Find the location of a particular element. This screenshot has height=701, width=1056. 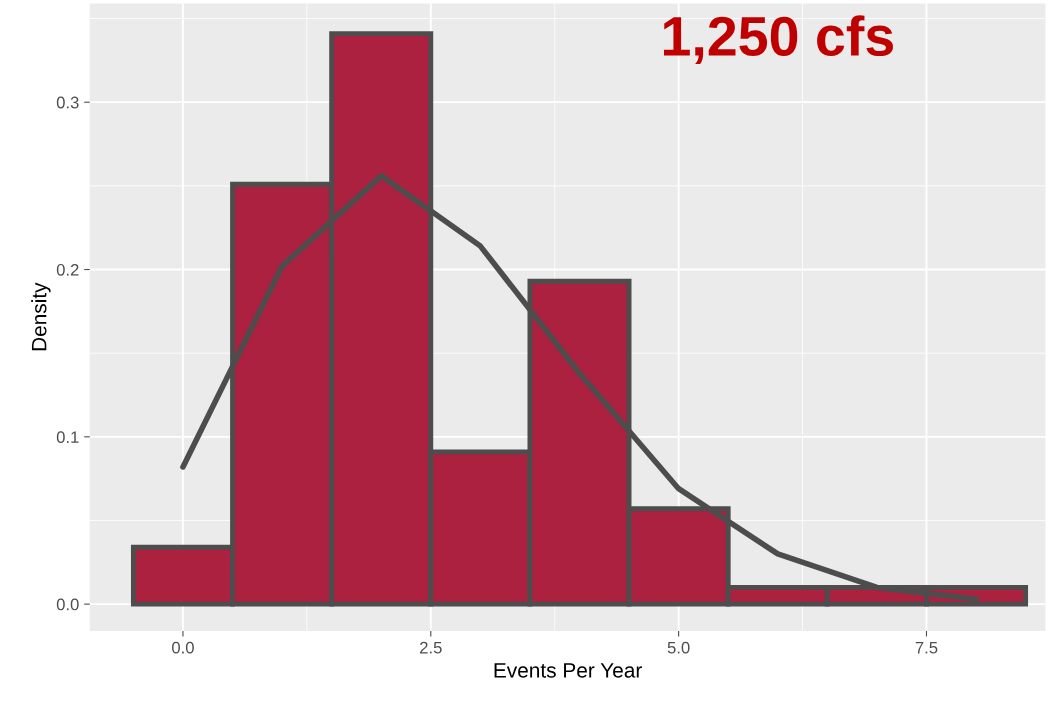

annotation: 1,250 cfs is located at coordinates (778, 40).